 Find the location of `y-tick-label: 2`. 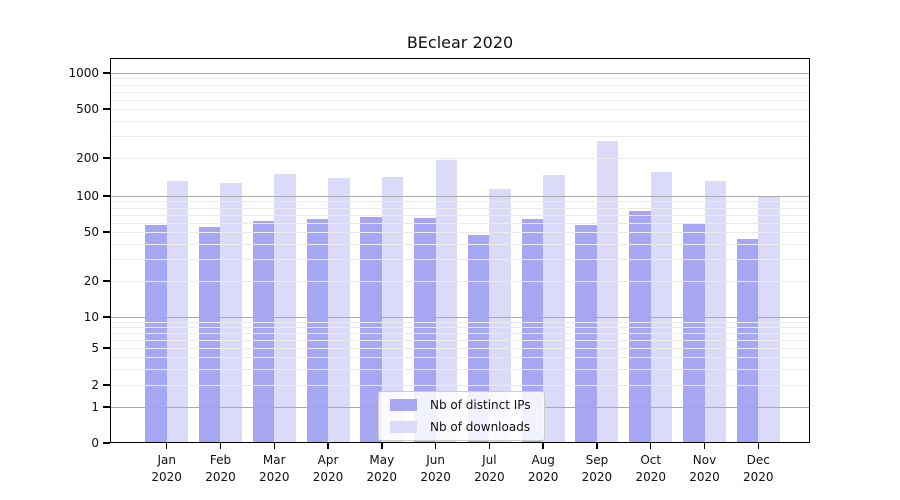

y-tick-label: 2 is located at coordinates (95, 385).